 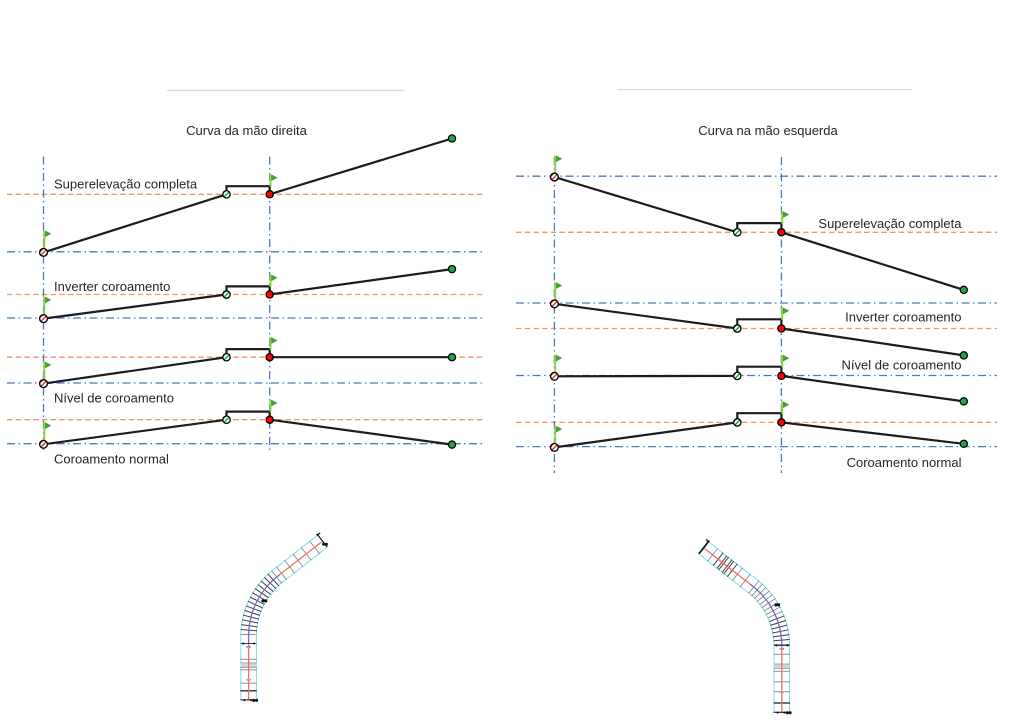 I want to click on svg-text: Curva da mão direita, so click(x=246, y=130).